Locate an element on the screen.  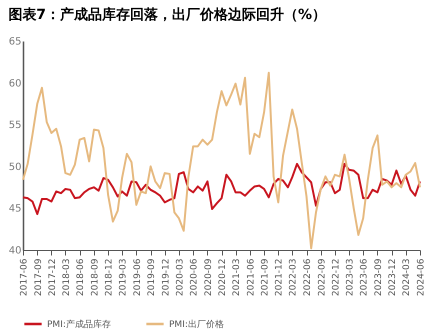
y-tick-label: 40 is located at coordinates (15, 251).